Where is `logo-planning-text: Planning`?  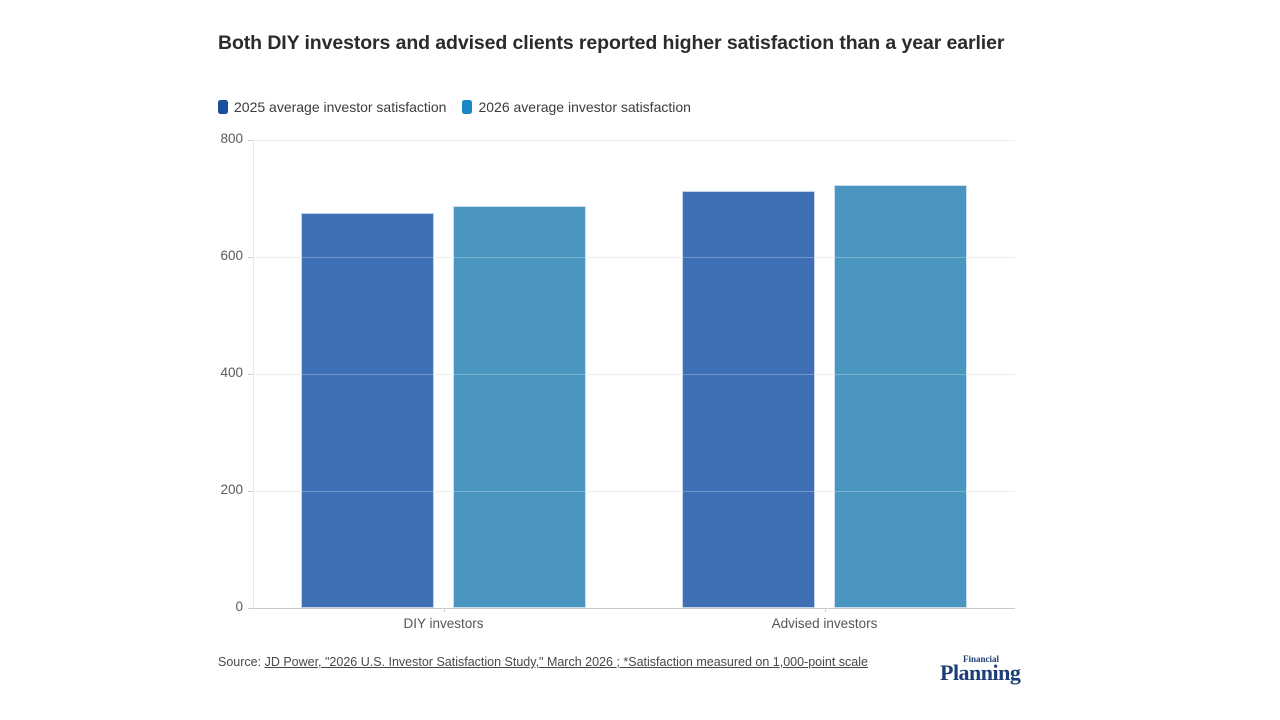 logo-planning-text: Planning is located at coordinates (980, 672).